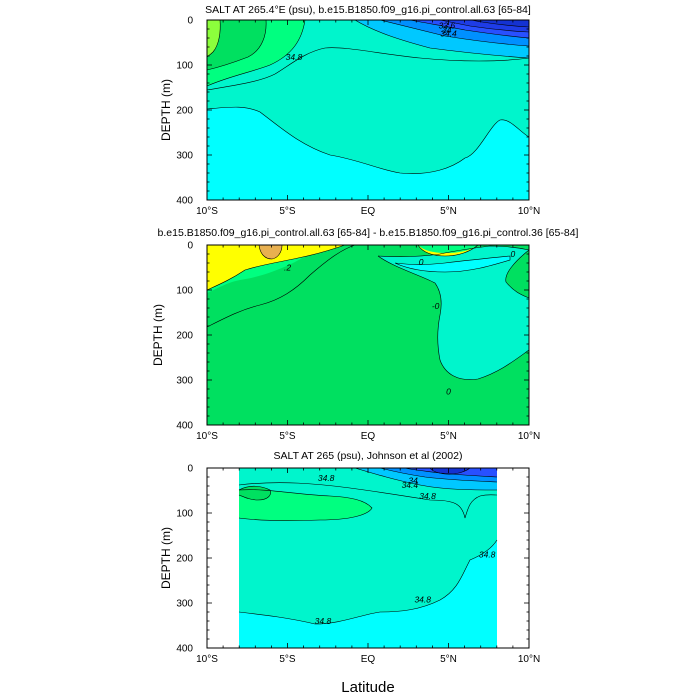 This screenshot has height=700, width=700. I want to click on p1-band-34.5, so click(214, 38).